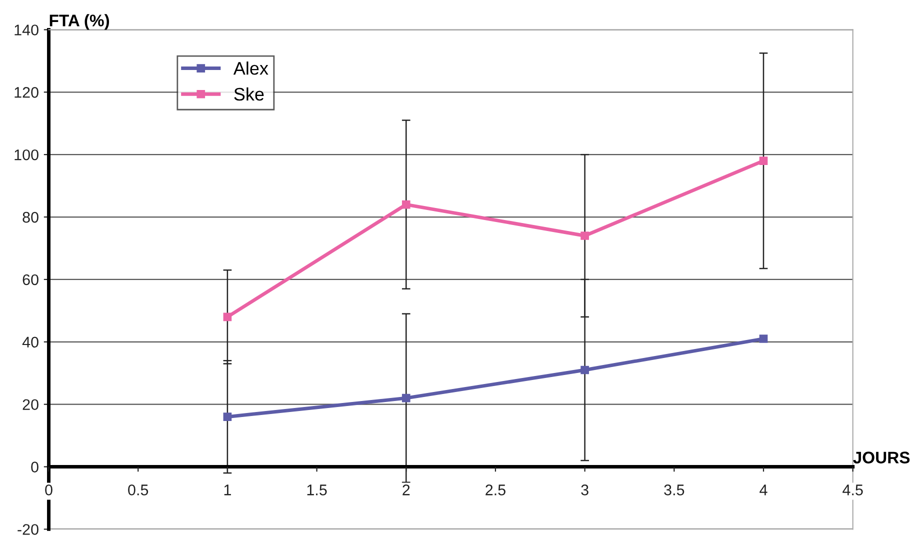 Image resolution: width=920 pixels, height=540 pixels. I want to click on y-tick-label: 20, so click(30, 404).